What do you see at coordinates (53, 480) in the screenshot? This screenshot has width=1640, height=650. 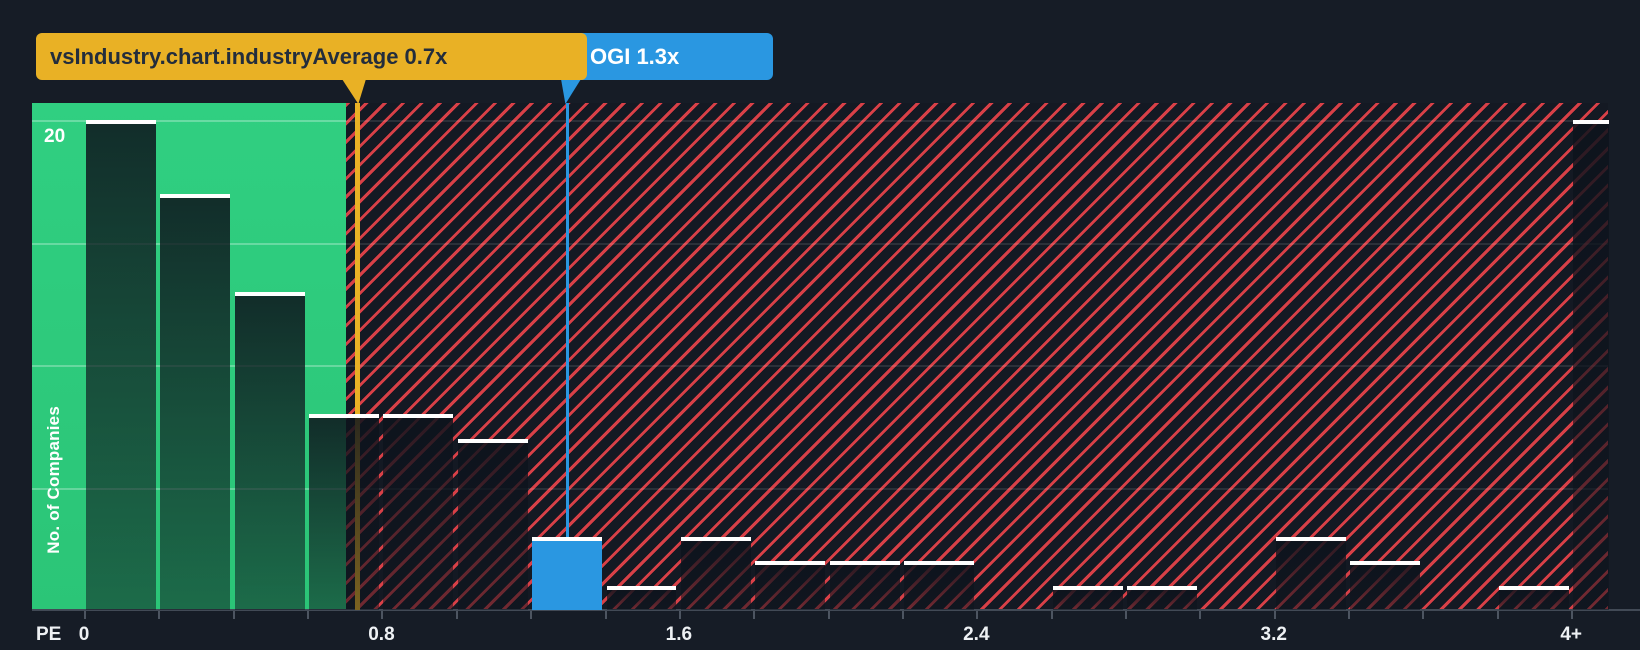 I see `y-axis-title: No. of Companies` at bounding box center [53, 480].